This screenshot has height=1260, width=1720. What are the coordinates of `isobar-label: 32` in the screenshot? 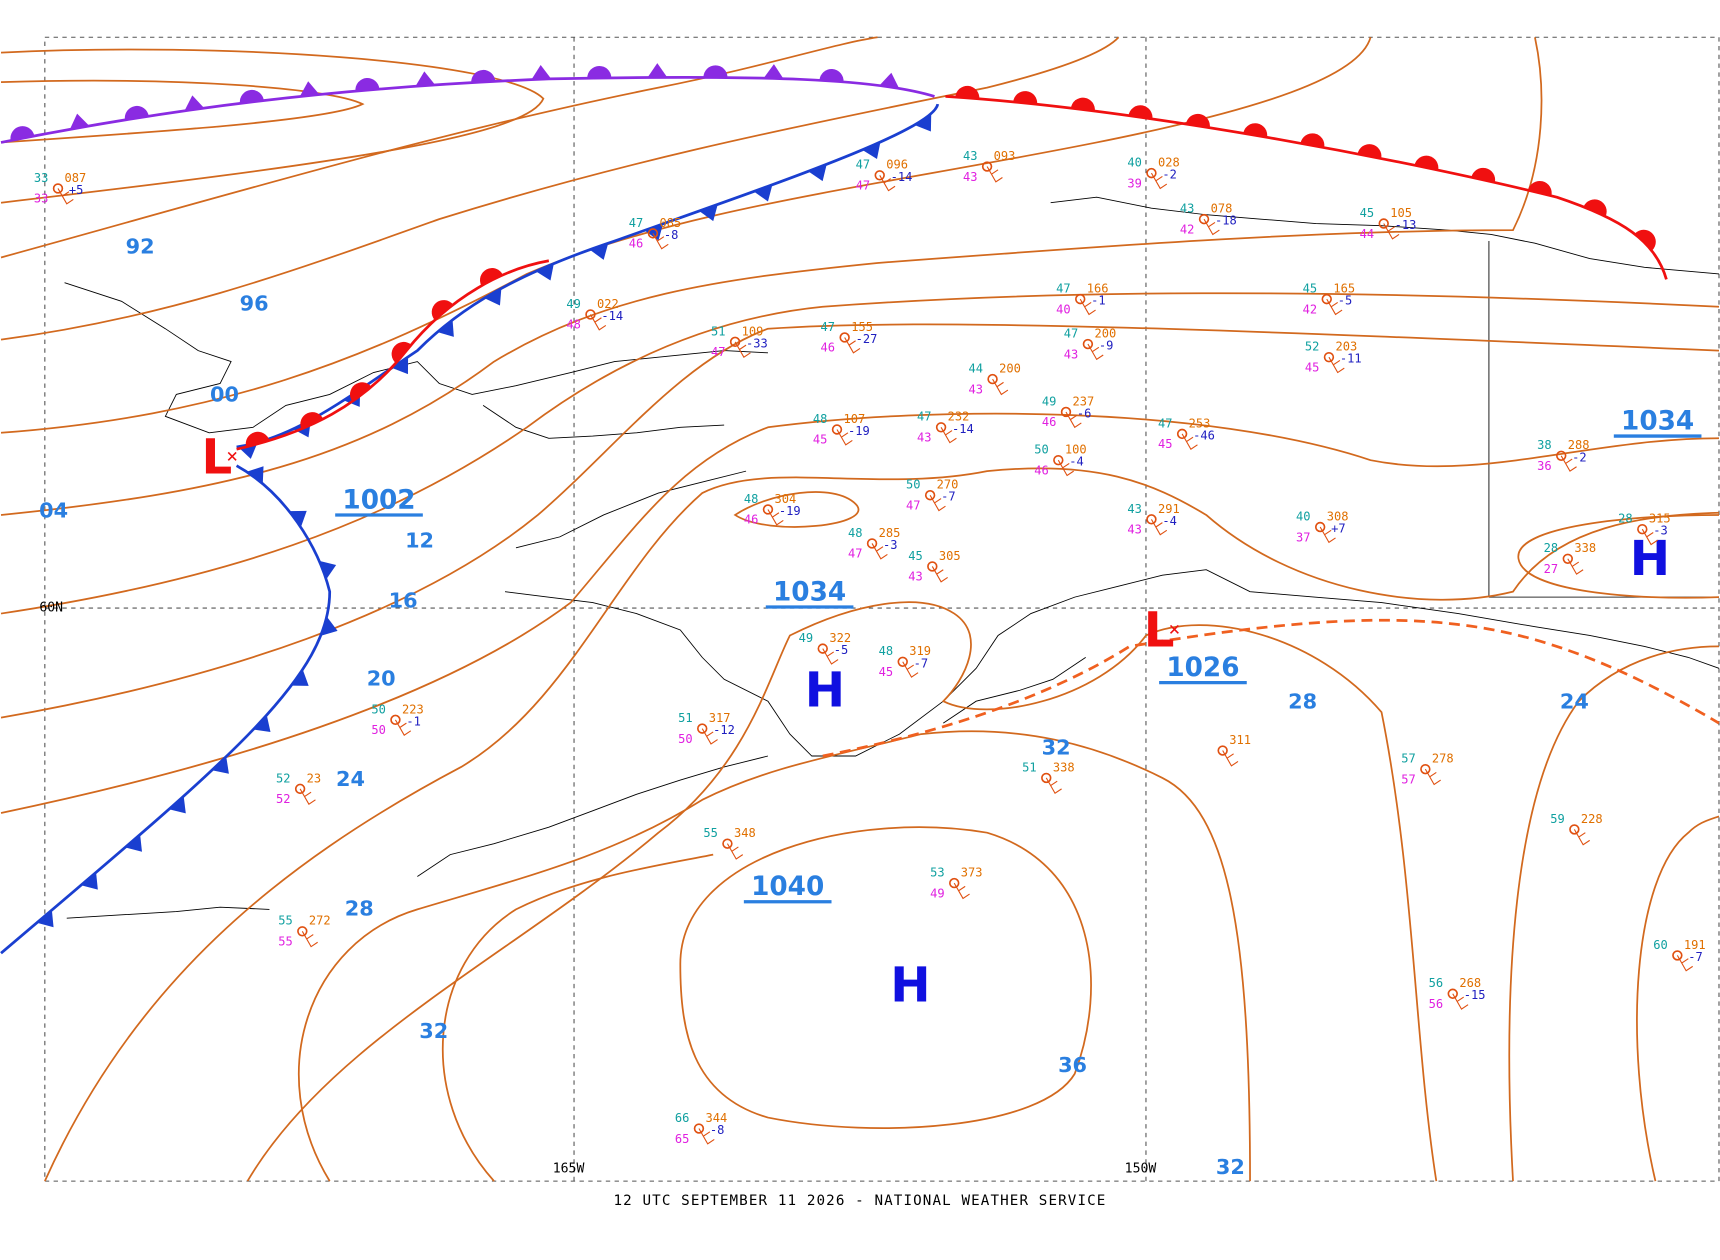 It's located at (1056, 747).